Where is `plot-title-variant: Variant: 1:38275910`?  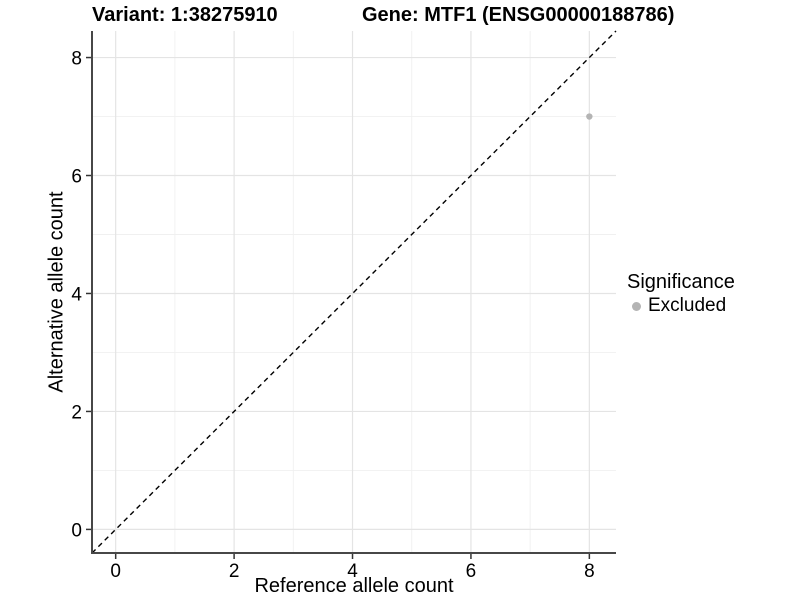
plot-title-variant: Variant: 1:38275910 is located at coordinates (185, 15).